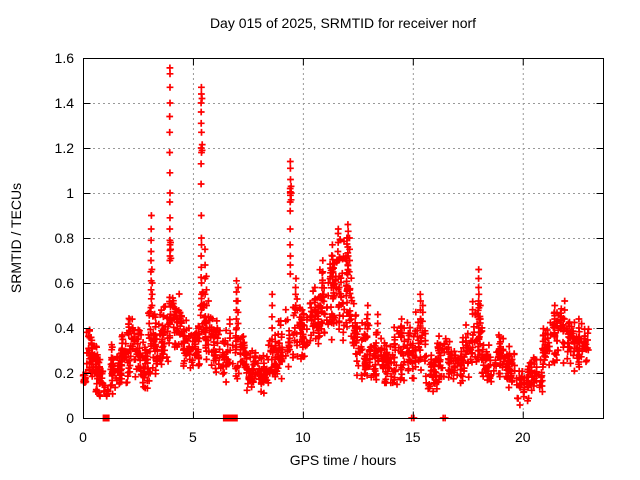 The width and height of the screenshot is (640, 480). What do you see at coordinates (65, 283) in the screenshot?
I see `y-tick-label: 0.6` at bounding box center [65, 283].